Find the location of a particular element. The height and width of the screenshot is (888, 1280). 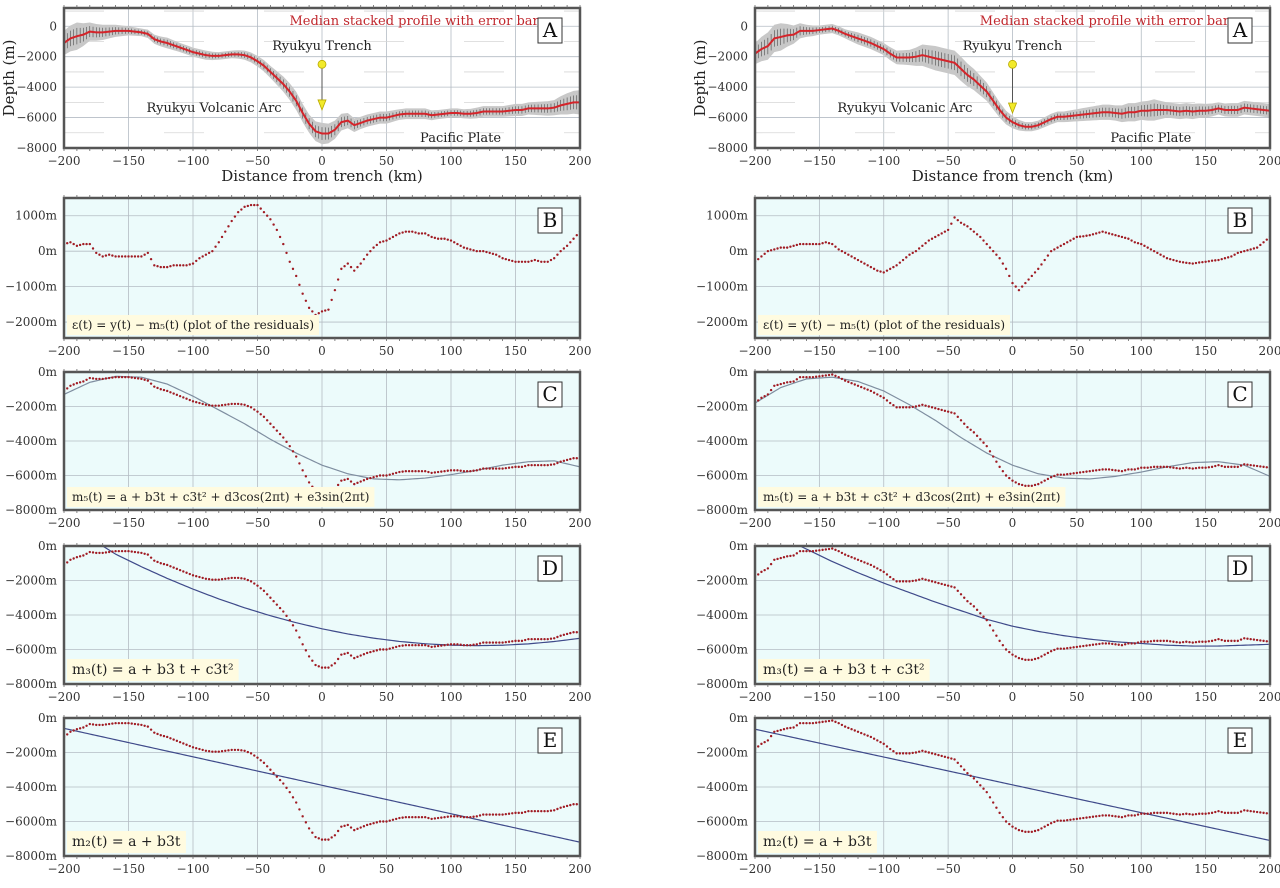

x-tick-label: −50 is located at coordinates (257, 697).